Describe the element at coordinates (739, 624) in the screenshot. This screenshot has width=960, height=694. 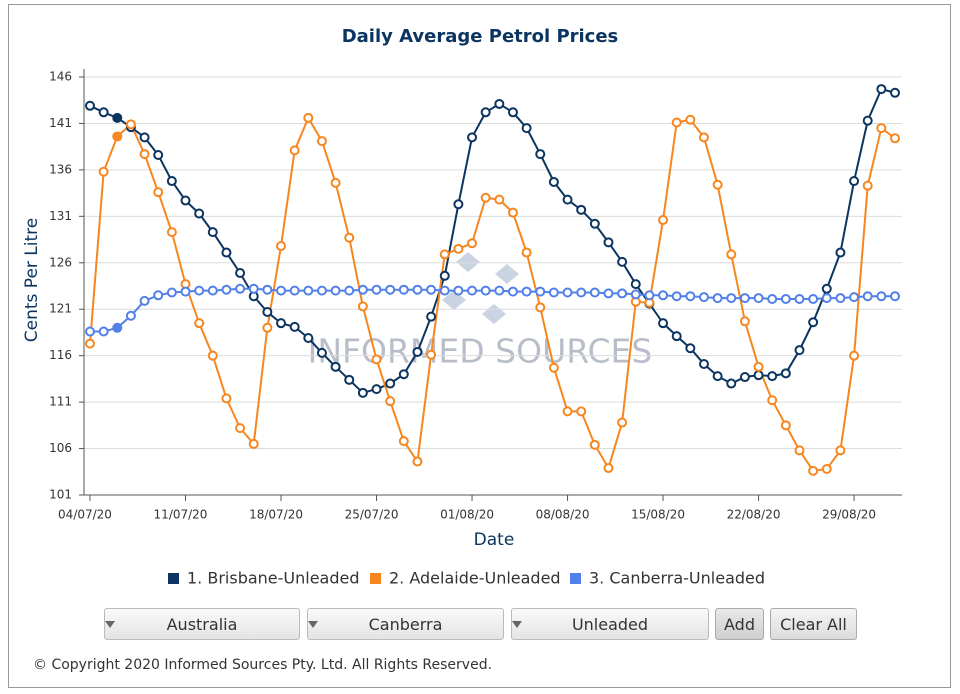
I see `add-button: Add` at that location.